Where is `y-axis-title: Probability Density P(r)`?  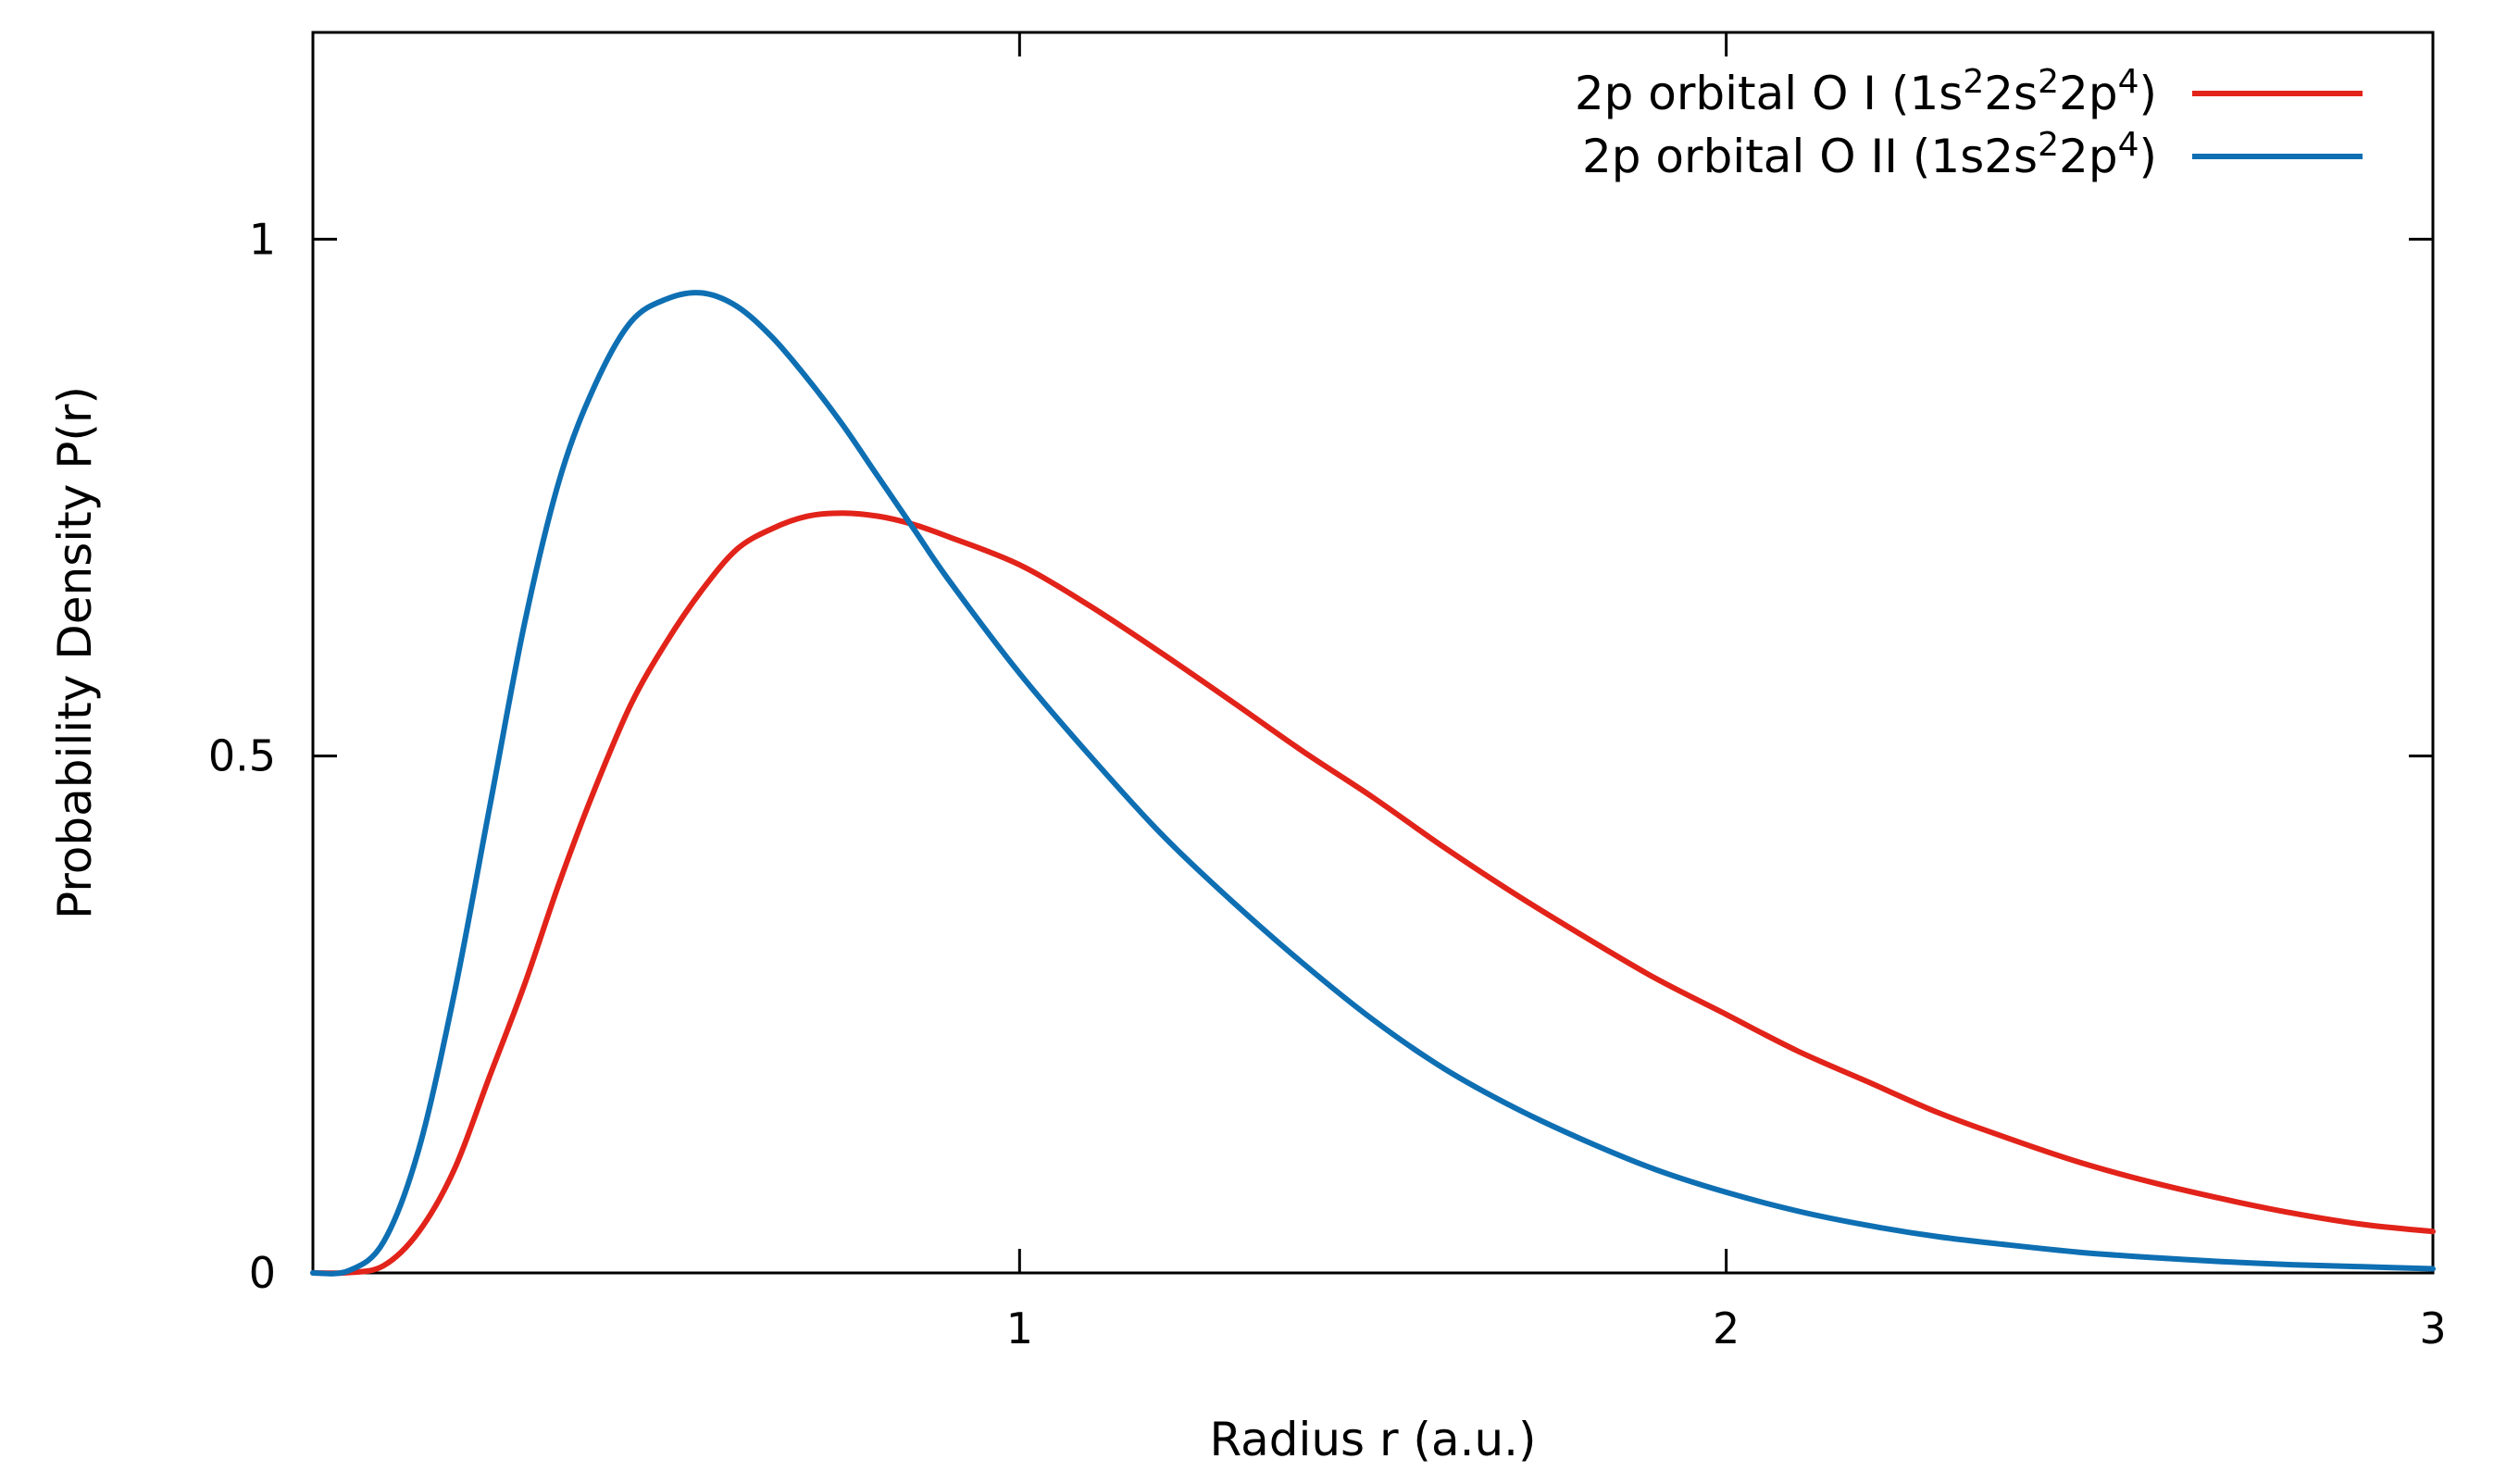
y-axis-title: Probability Density P(r) is located at coordinates (75, 652).